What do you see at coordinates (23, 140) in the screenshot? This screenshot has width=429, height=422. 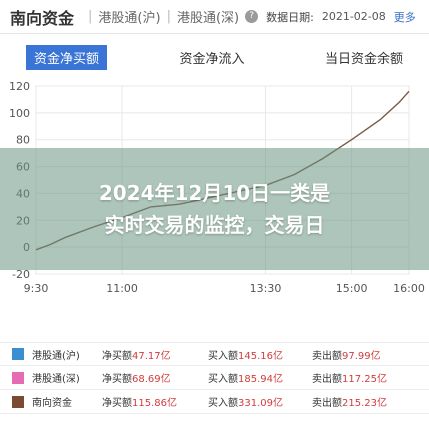 I see `y-tick-label: 80` at bounding box center [23, 140].